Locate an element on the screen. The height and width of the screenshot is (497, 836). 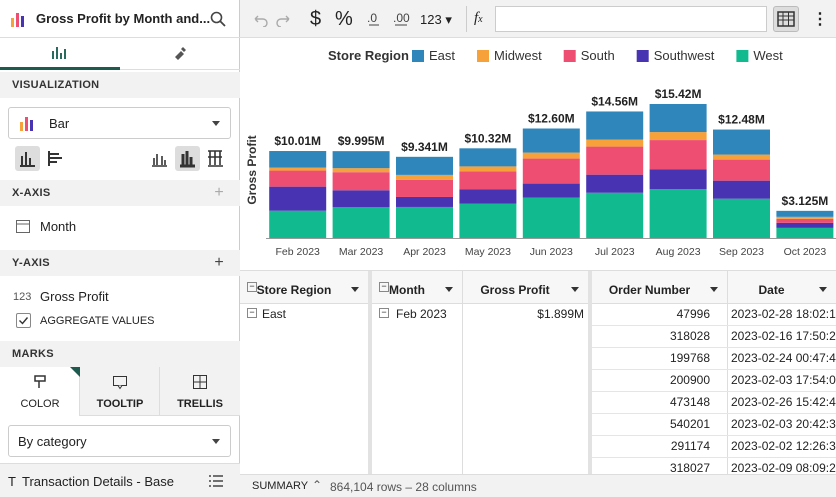
source-bar: T Transaction Details - Base is located at coordinates (120, 480).